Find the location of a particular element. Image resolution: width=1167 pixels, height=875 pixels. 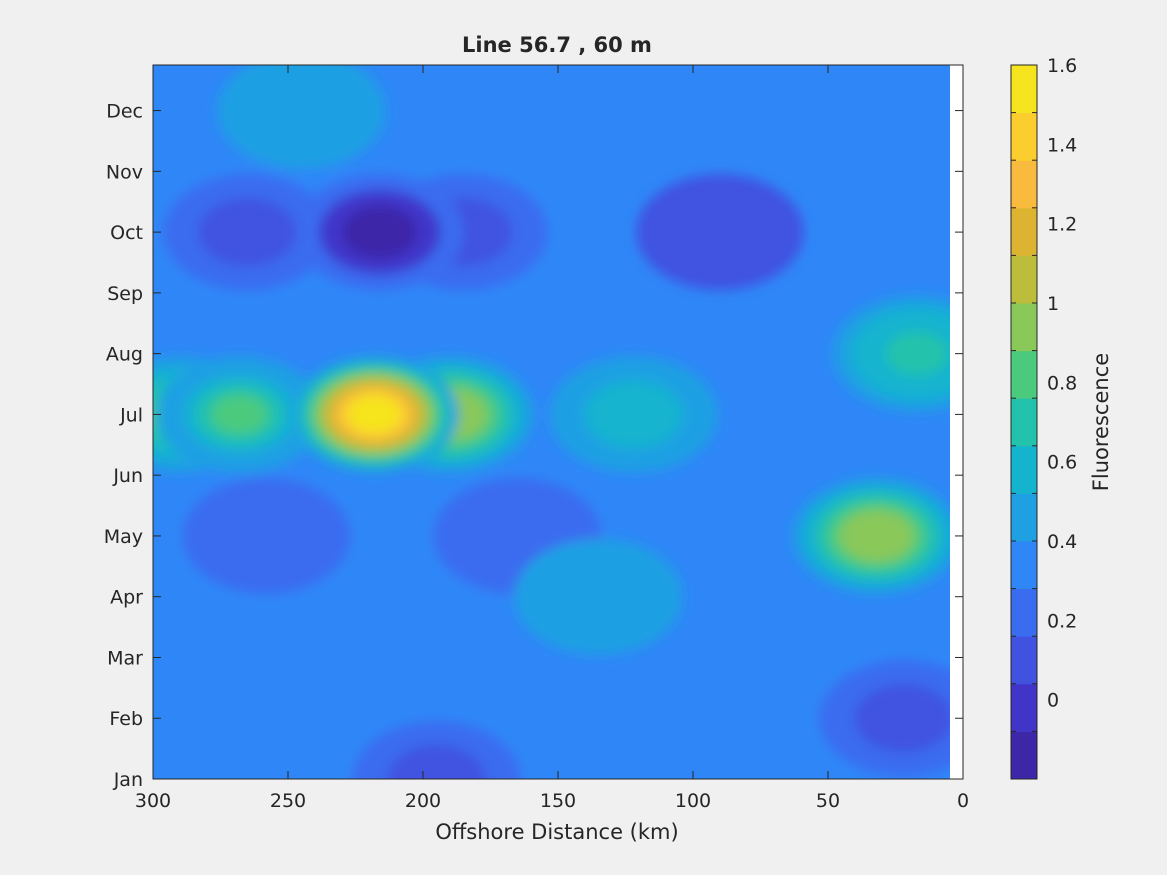

x-tick-label: 150 is located at coordinates (558, 801).